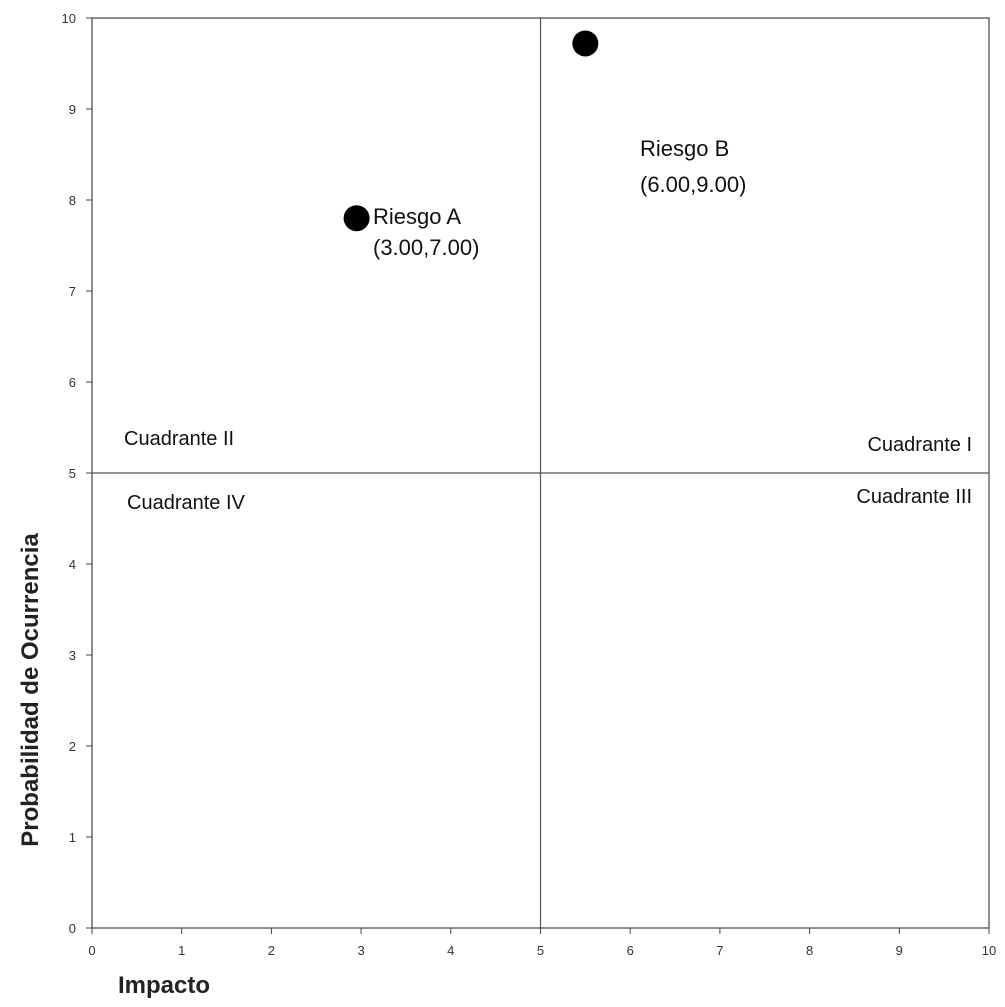 Image resolution: width=1005 pixels, height=1007 pixels. I want to click on x-tick-label: 10, so click(989, 950).